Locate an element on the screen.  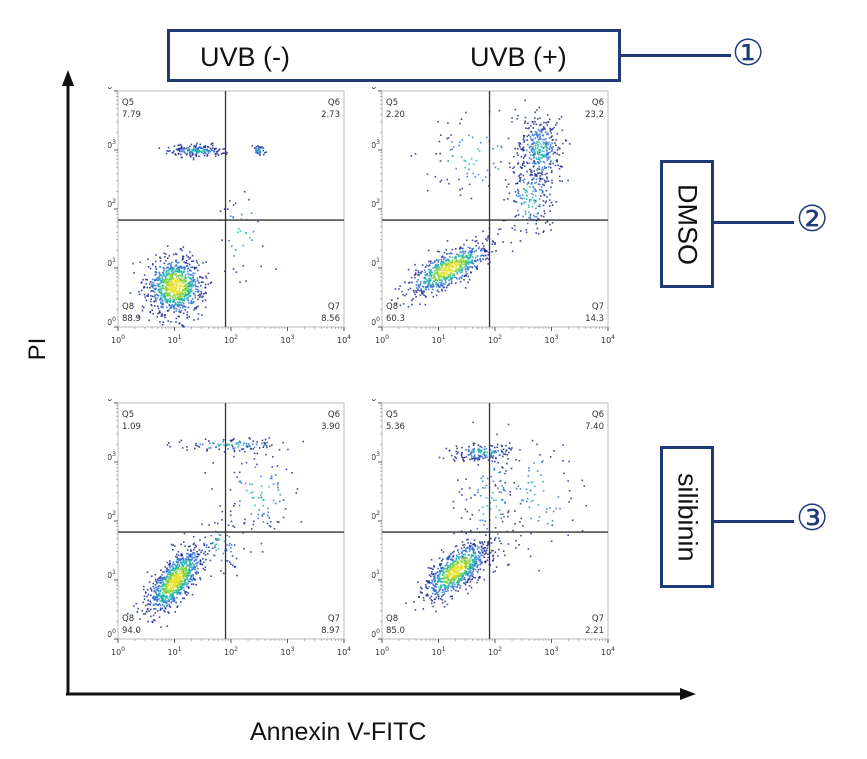
event-dots is located at coordinates (496, 517).